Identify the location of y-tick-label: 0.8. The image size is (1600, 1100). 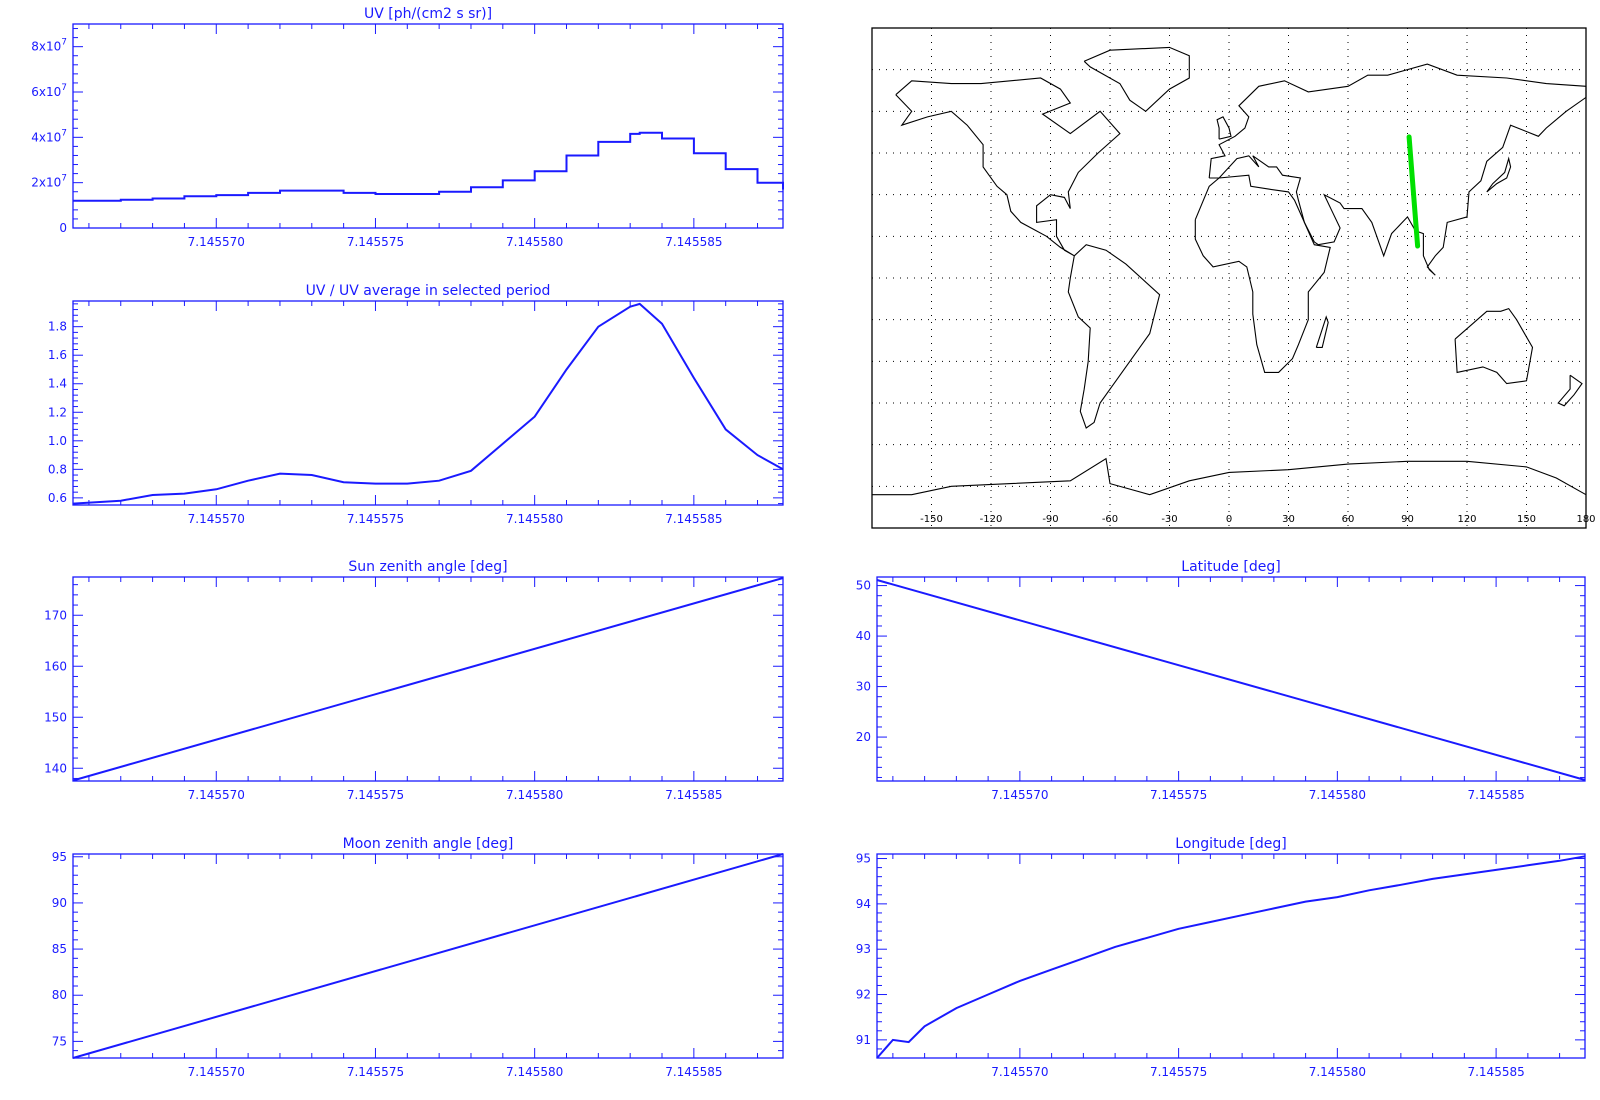
(57, 469).